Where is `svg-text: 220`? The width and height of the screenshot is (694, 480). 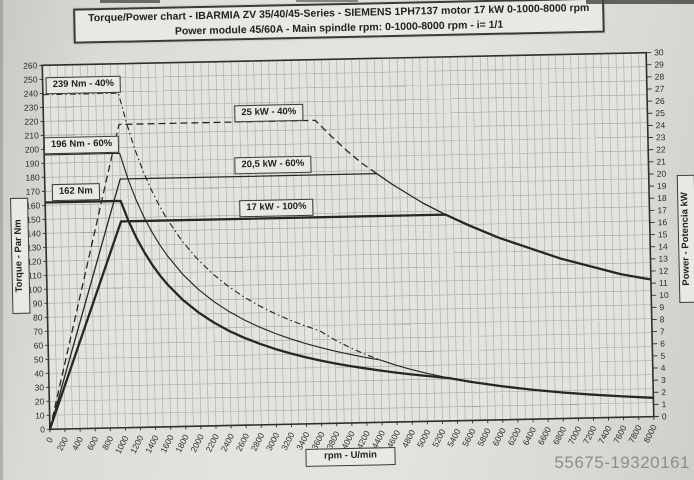
svg-text: 220 is located at coordinates (31, 121).